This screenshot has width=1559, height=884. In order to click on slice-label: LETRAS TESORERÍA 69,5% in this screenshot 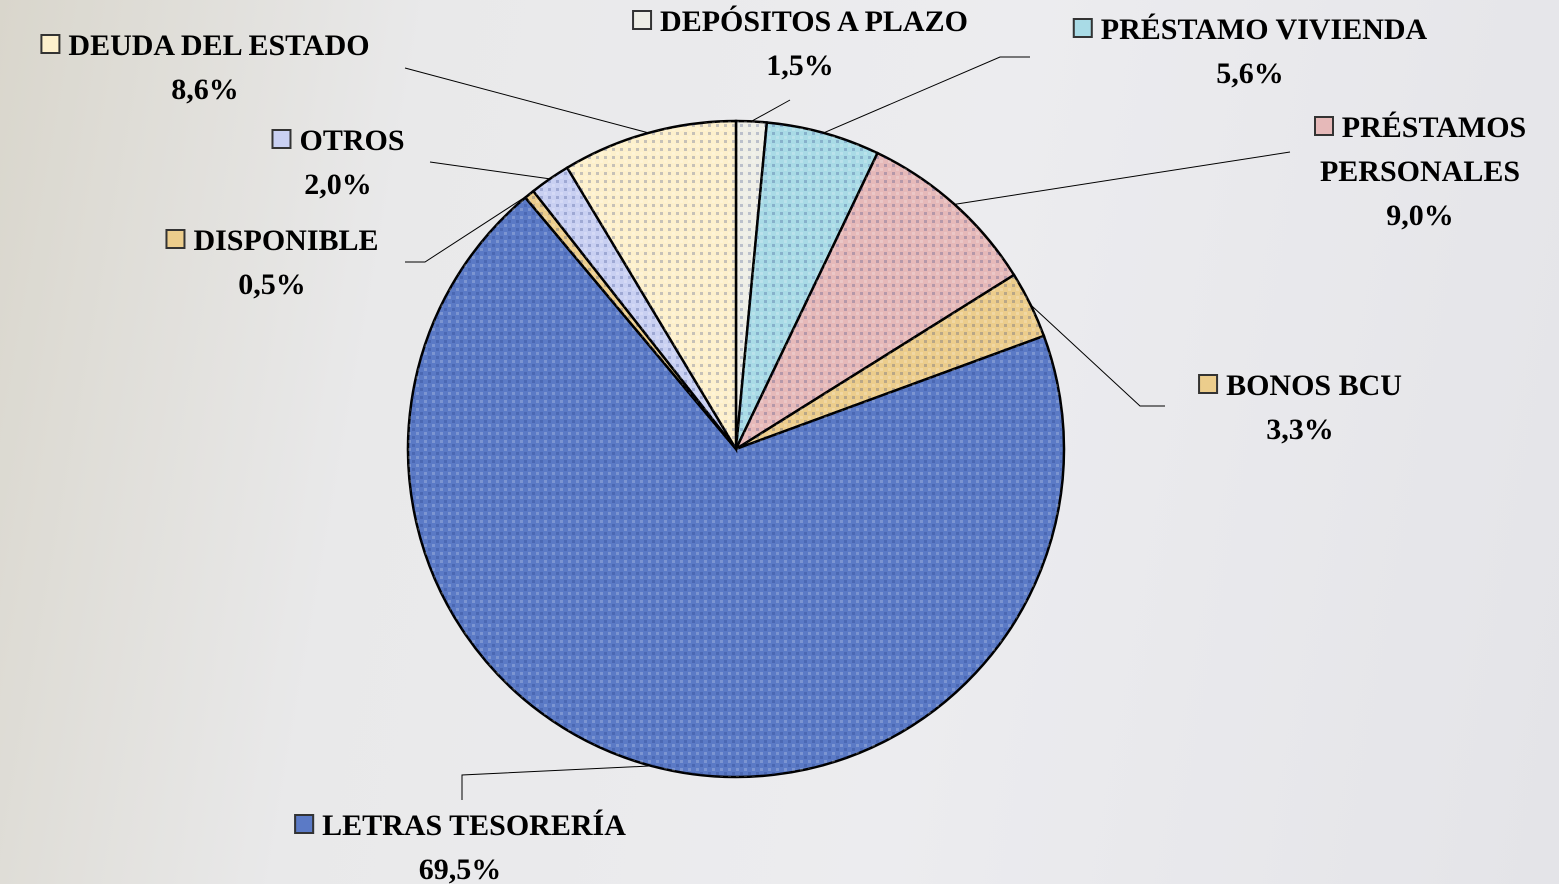, I will do `click(460, 844)`.